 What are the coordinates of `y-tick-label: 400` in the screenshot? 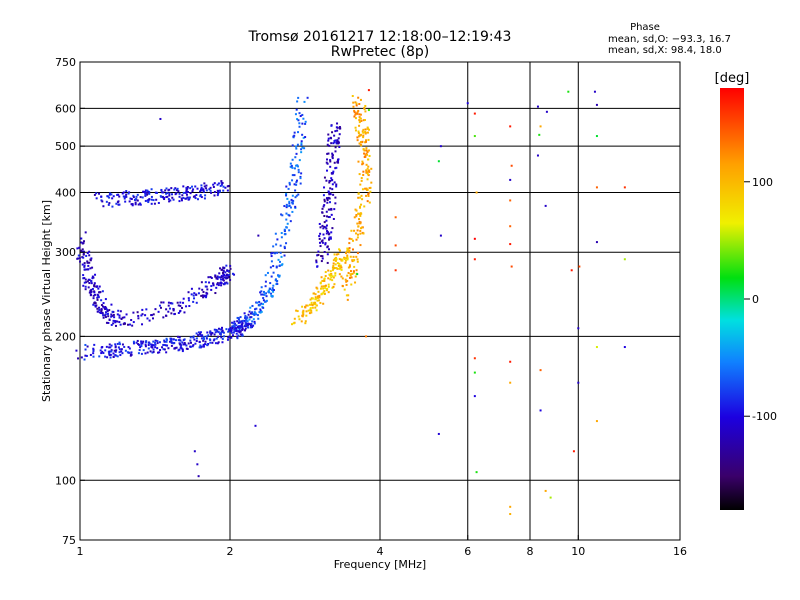 It's located at (65, 192).